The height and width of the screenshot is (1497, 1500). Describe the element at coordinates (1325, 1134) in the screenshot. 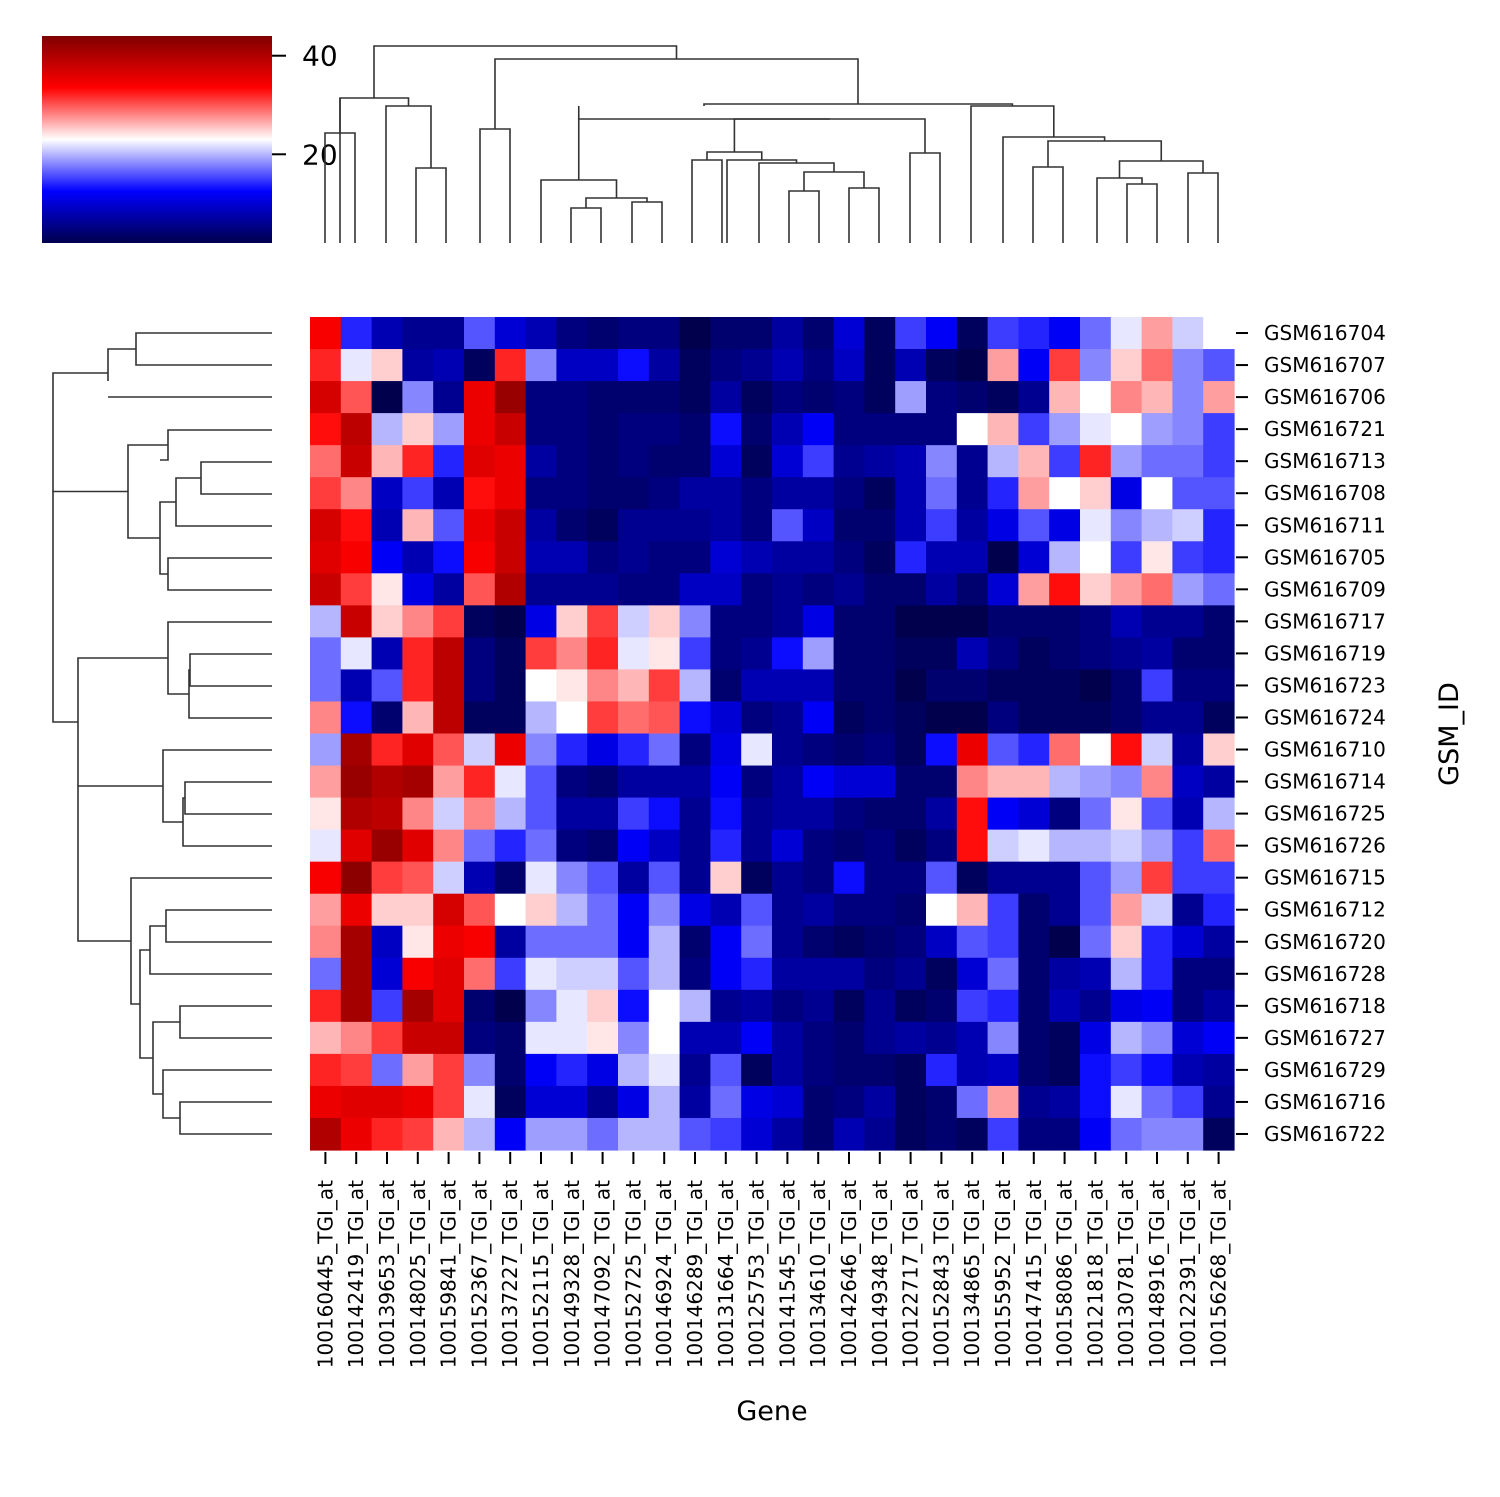

I see `row-label: GSM616722` at that location.